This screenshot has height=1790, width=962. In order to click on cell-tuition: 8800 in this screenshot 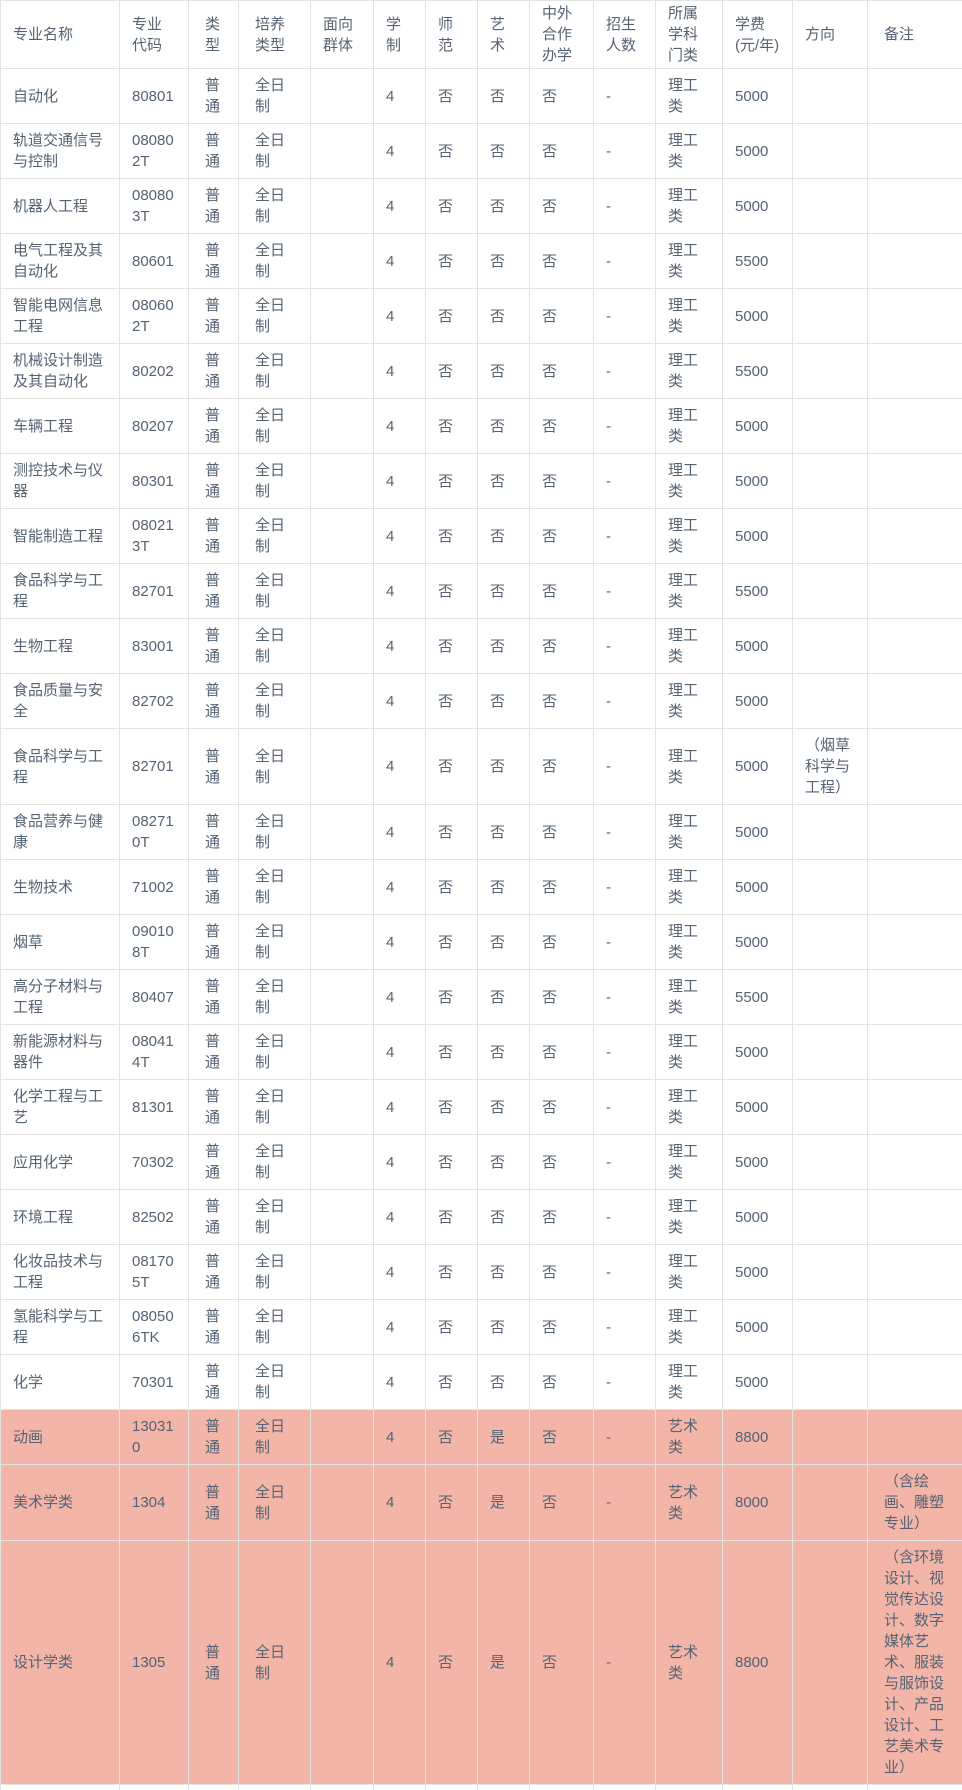, I will do `click(757, 1662)`.